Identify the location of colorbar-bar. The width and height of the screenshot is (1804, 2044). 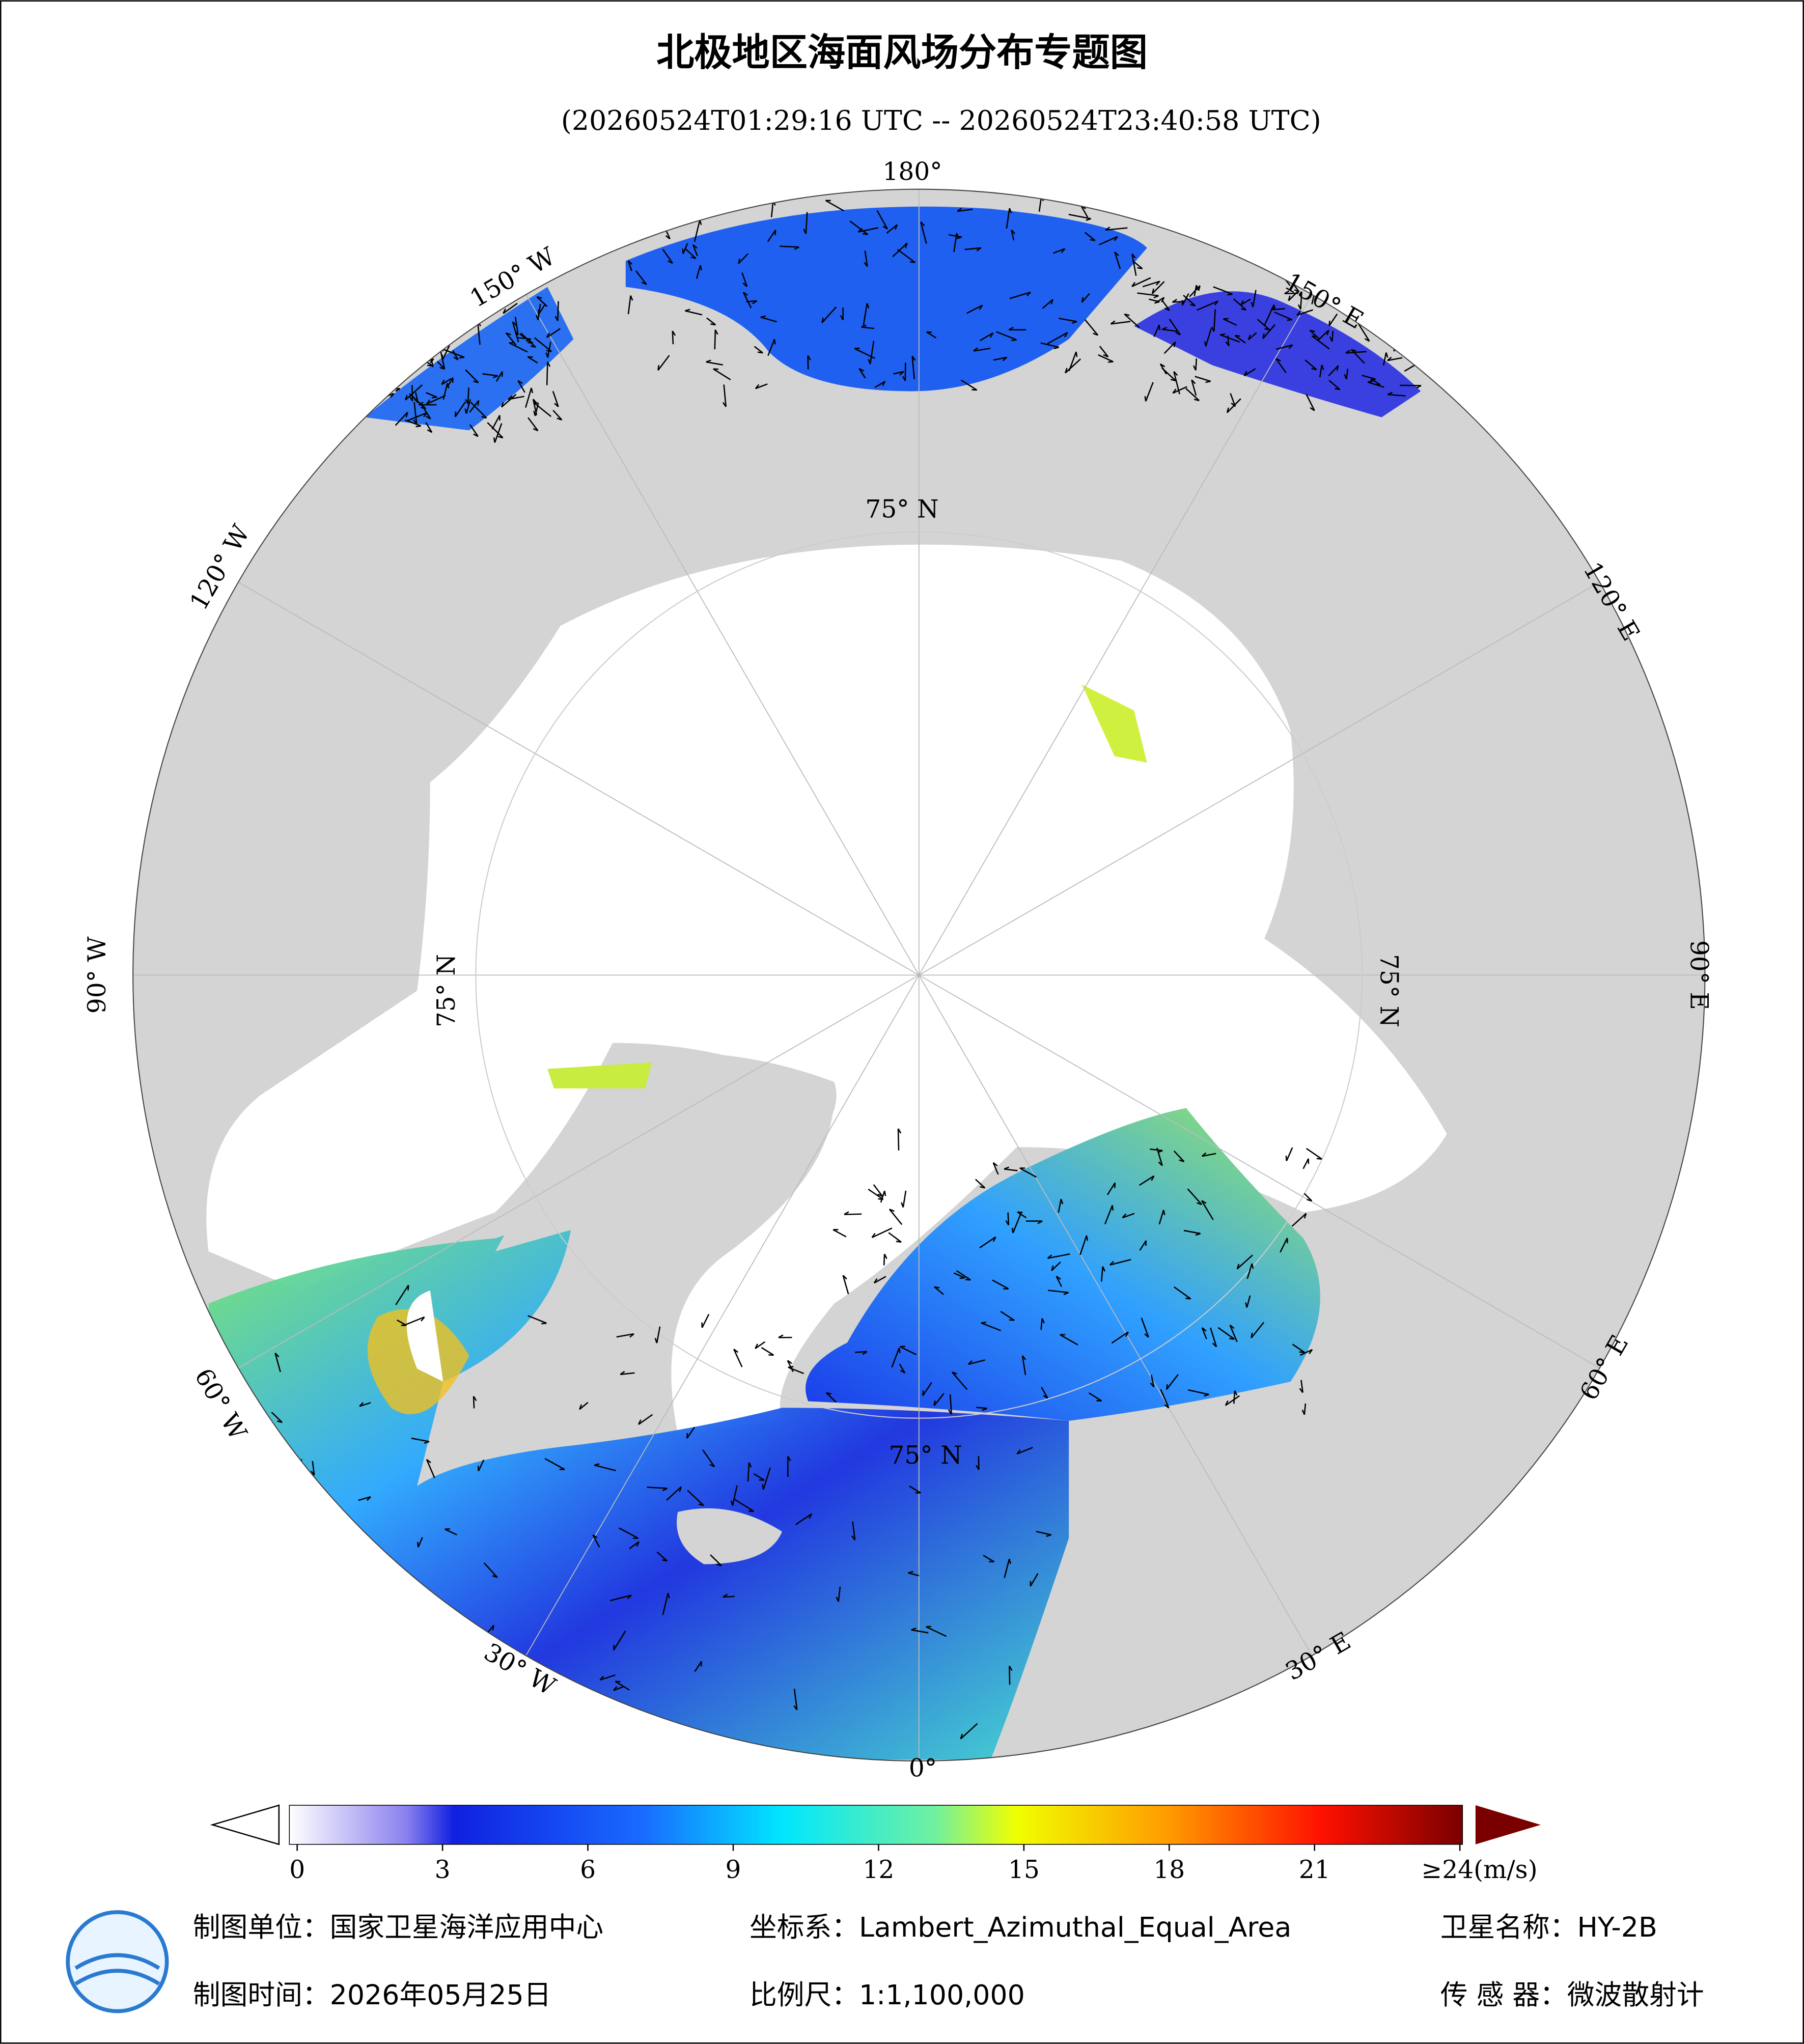
(876, 1825).